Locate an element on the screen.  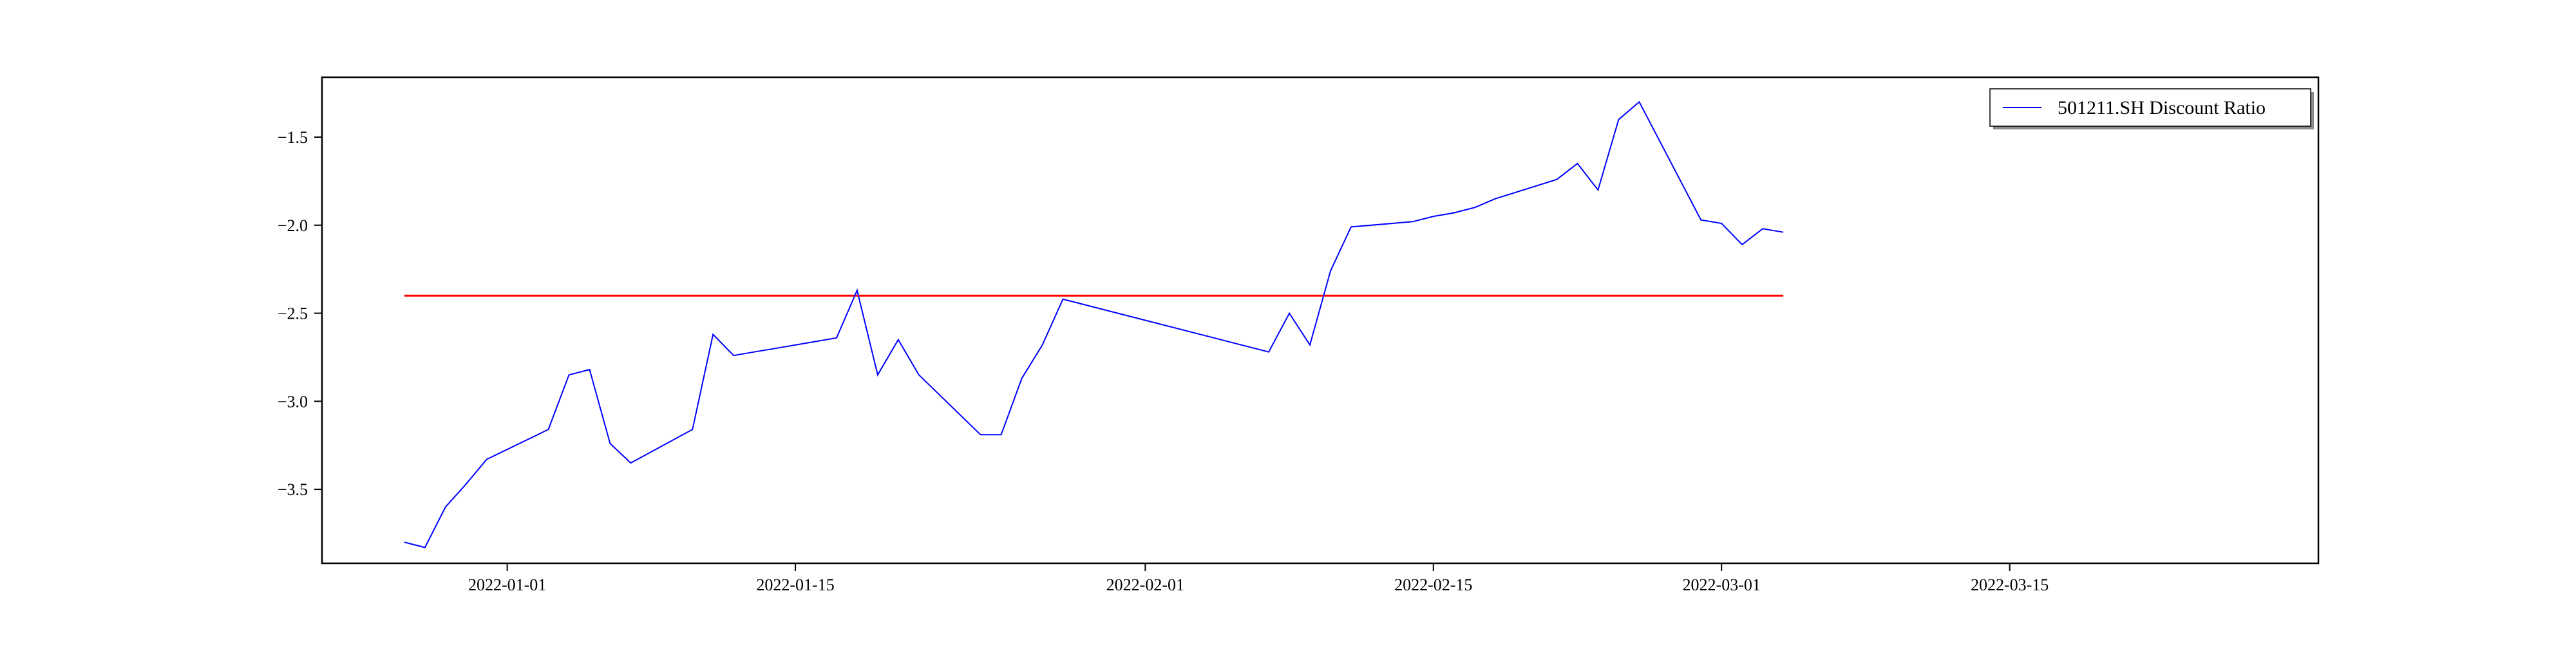
x-tick-label: 2022-02-15 is located at coordinates (1433, 585).